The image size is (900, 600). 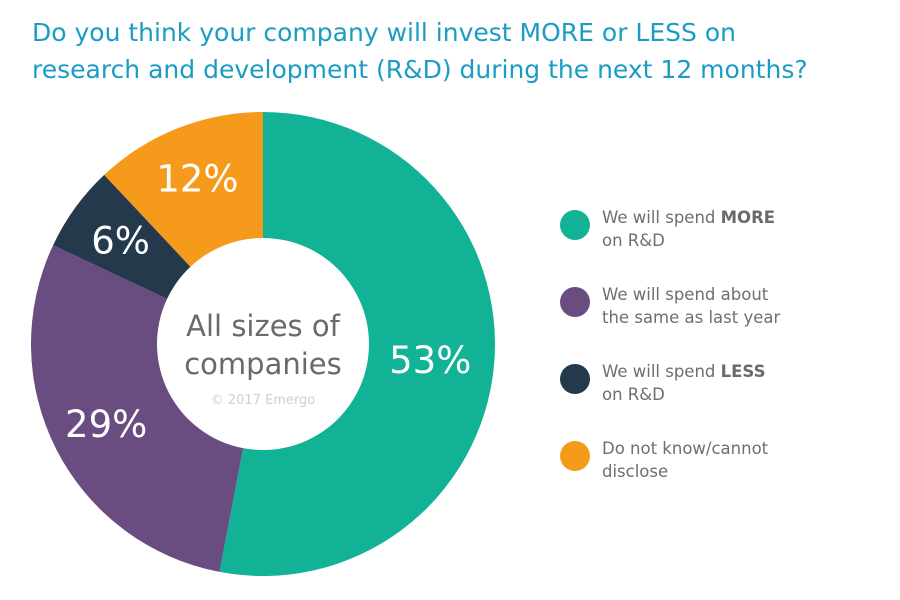 What do you see at coordinates (263, 326) in the screenshot?
I see `center-label-line-1: All sizes of` at bounding box center [263, 326].